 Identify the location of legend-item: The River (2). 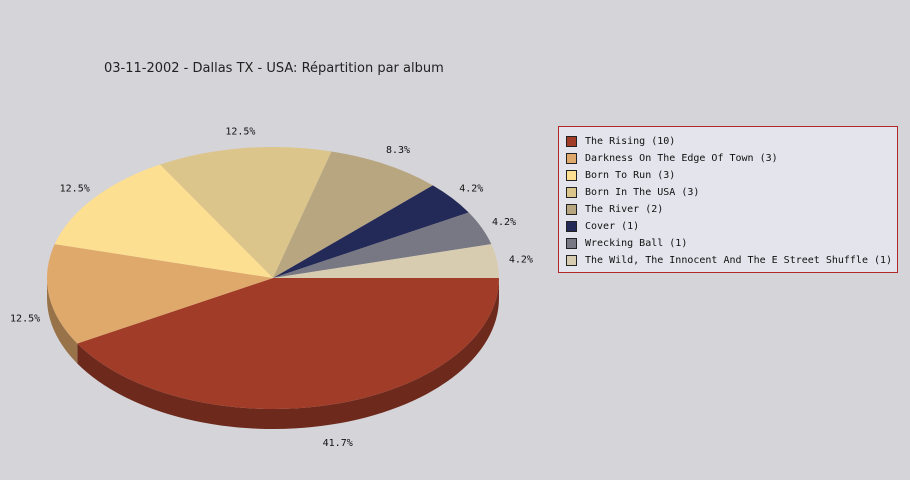
(614, 209).